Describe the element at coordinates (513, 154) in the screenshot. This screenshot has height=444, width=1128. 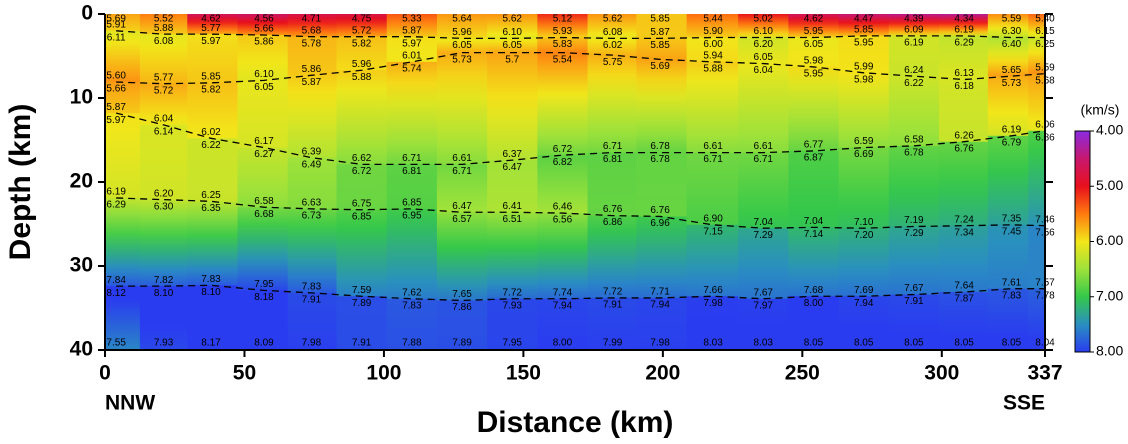
I see `velocity-label: 6.37` at that location.